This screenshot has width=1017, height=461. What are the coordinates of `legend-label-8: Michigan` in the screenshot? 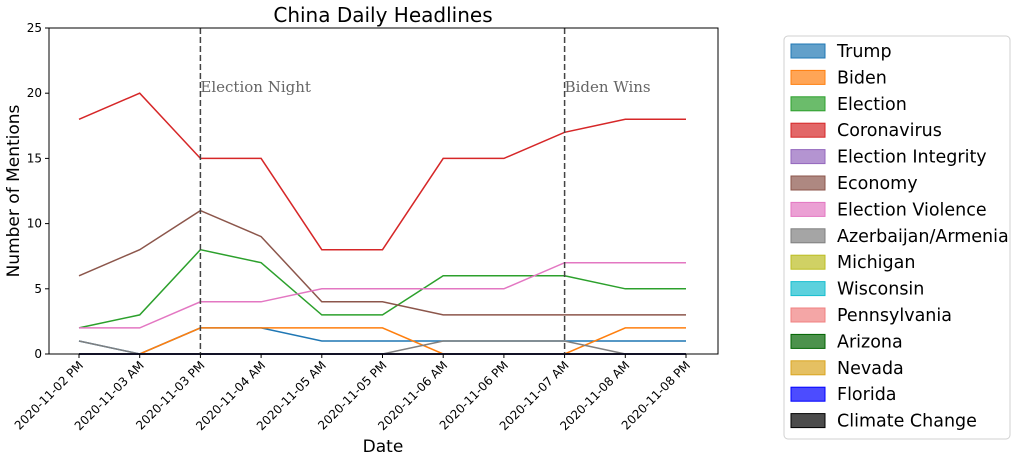 It's located at (876, 263).